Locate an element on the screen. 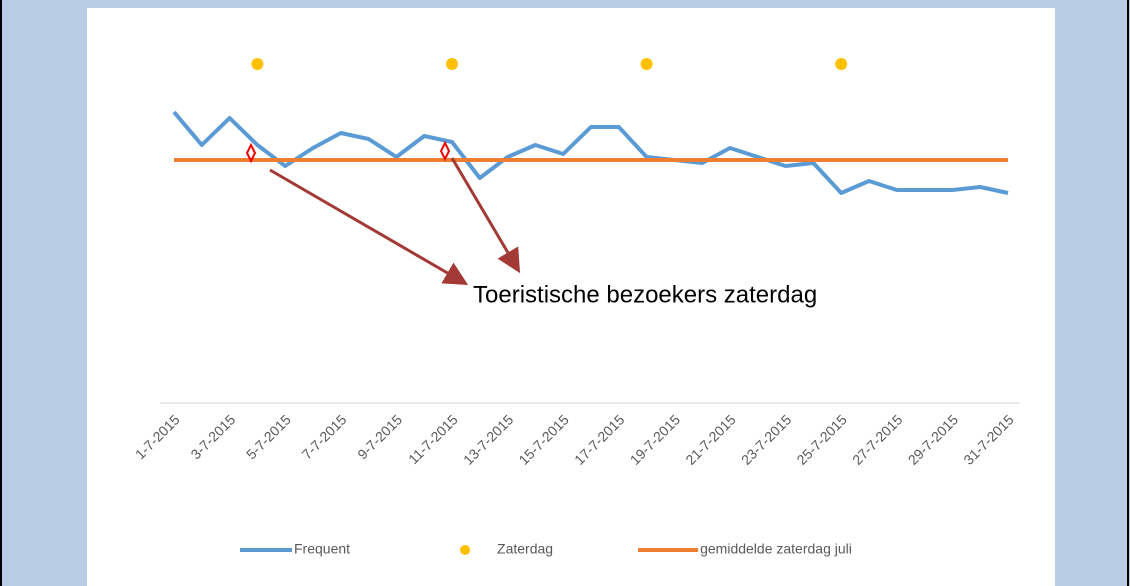 The width and height of the screenshot is (1130, 586). series-line is located at coordinates (590, 152).